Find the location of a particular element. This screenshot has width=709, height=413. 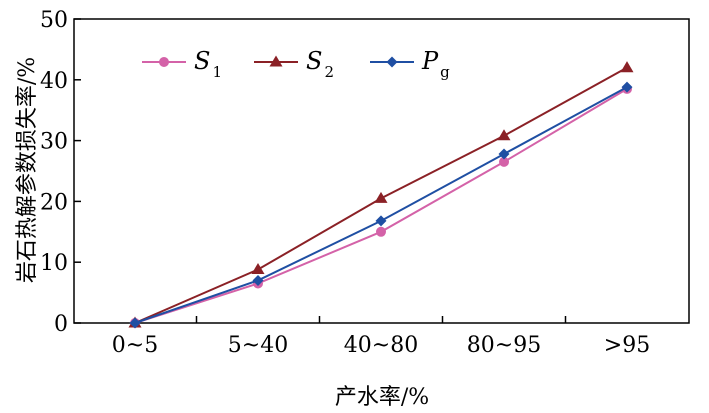

y-axis-ticks: 0 10 20 30 40 50 is located at coordinates (60, 172).